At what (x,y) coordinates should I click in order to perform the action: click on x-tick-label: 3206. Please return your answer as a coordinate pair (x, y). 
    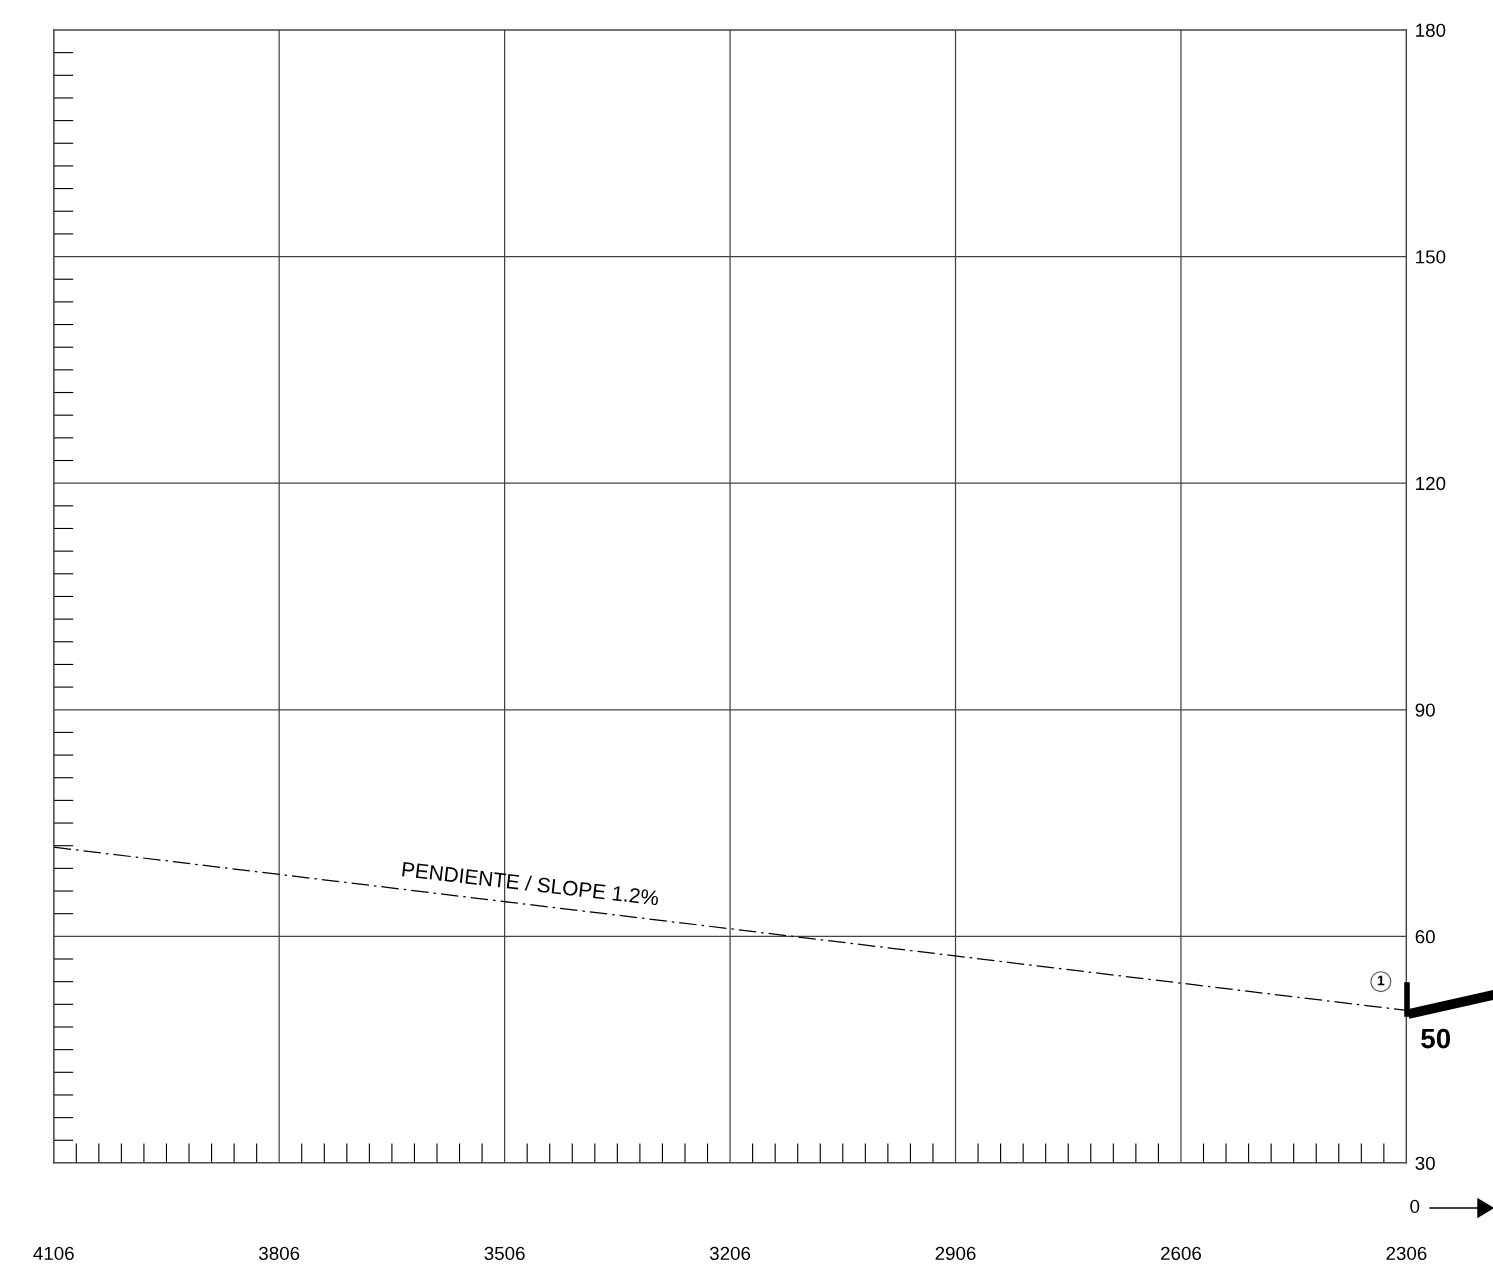
    Looking at the image, I should click on (730, 1253).